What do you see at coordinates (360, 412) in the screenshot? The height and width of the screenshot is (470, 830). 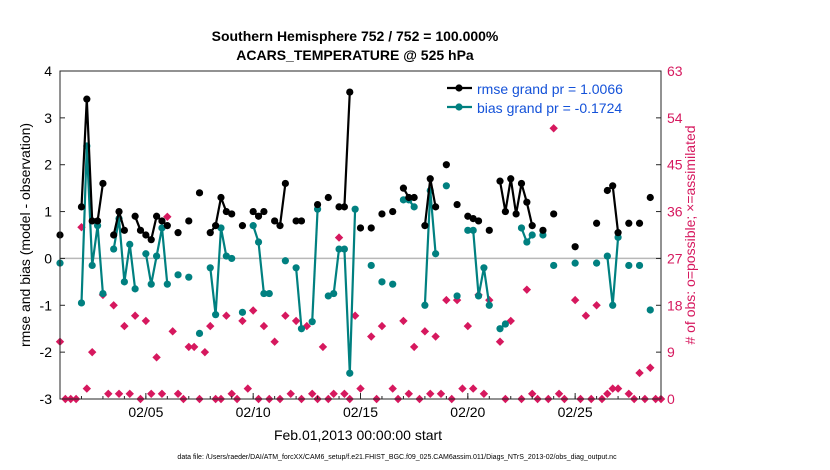 I see `x-tick-label: 02/15` at bounding box center [360, 412].